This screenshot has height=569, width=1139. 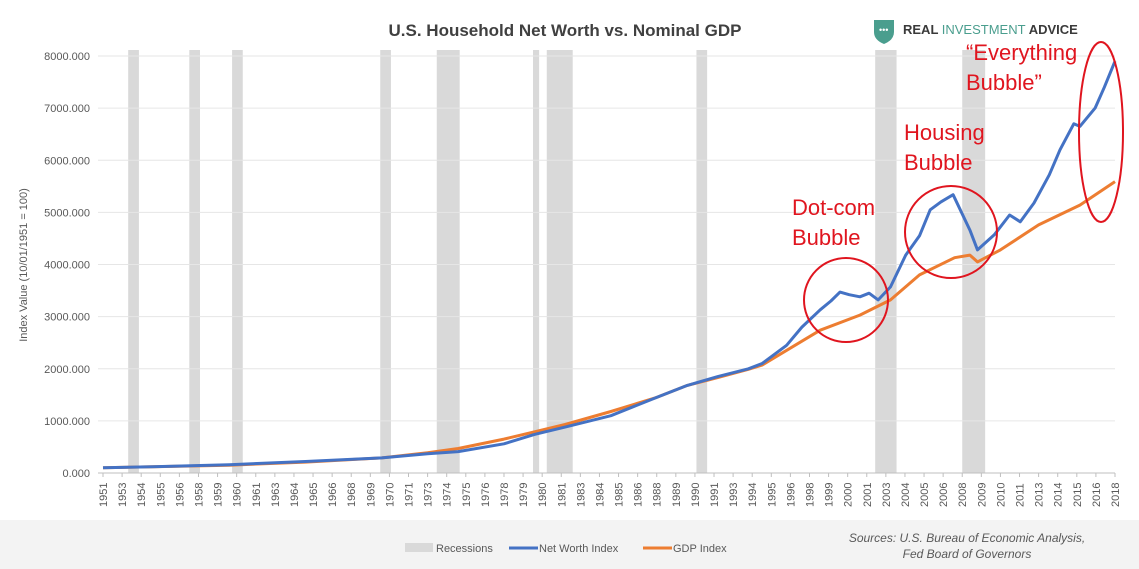 I want to click on x-tick-label: 2004, so click(x=906, y=495).